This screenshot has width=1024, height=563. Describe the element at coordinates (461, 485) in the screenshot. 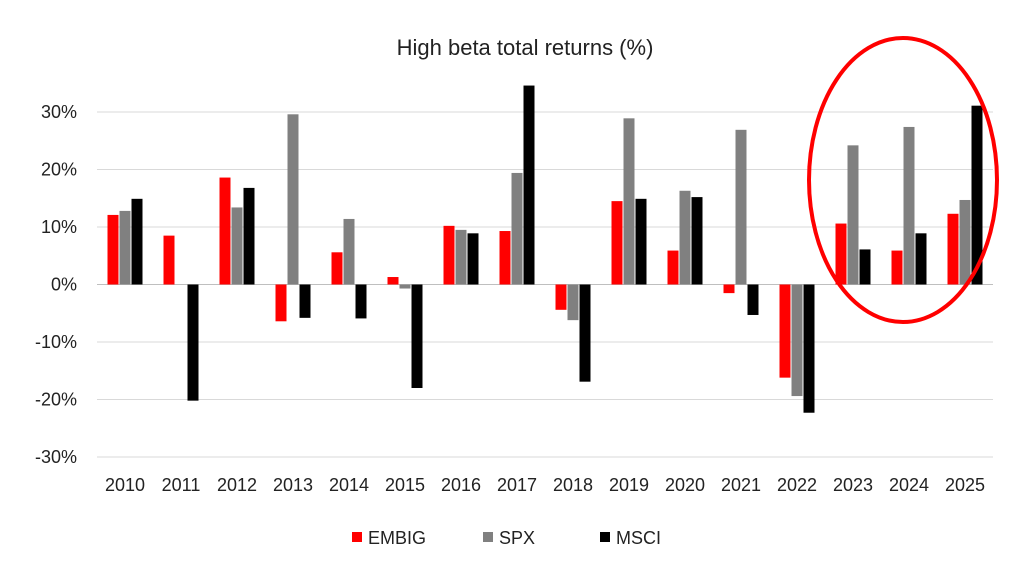

I see `x-tick-label: 2016` at that location.